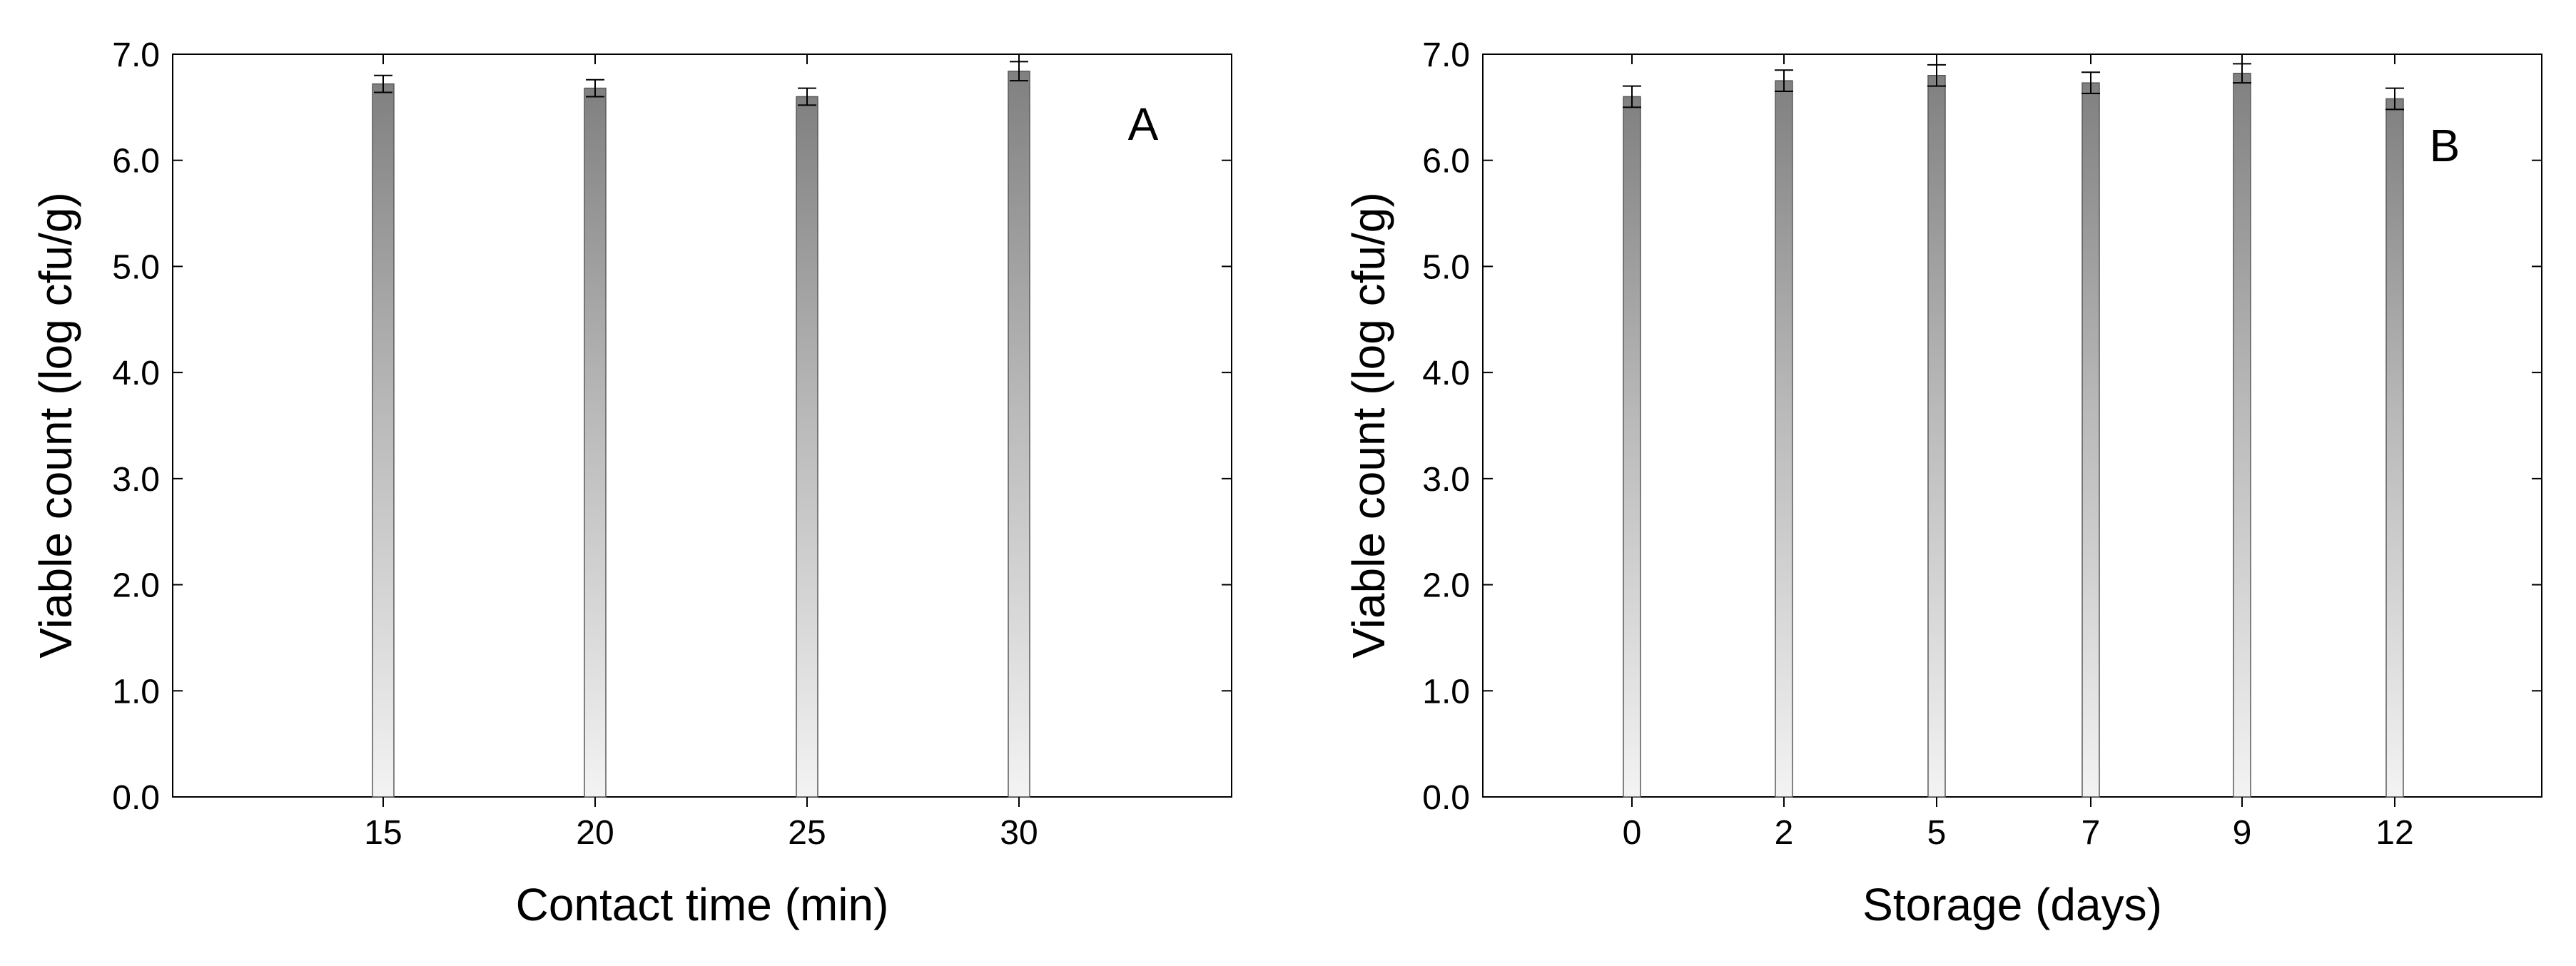 The height and width of the screenshot is (966, 2576). What do you see at coordinates (1019, 833) in the screenshot?
I see `x-tick-label: 30` at bounding box center [1019, 833].